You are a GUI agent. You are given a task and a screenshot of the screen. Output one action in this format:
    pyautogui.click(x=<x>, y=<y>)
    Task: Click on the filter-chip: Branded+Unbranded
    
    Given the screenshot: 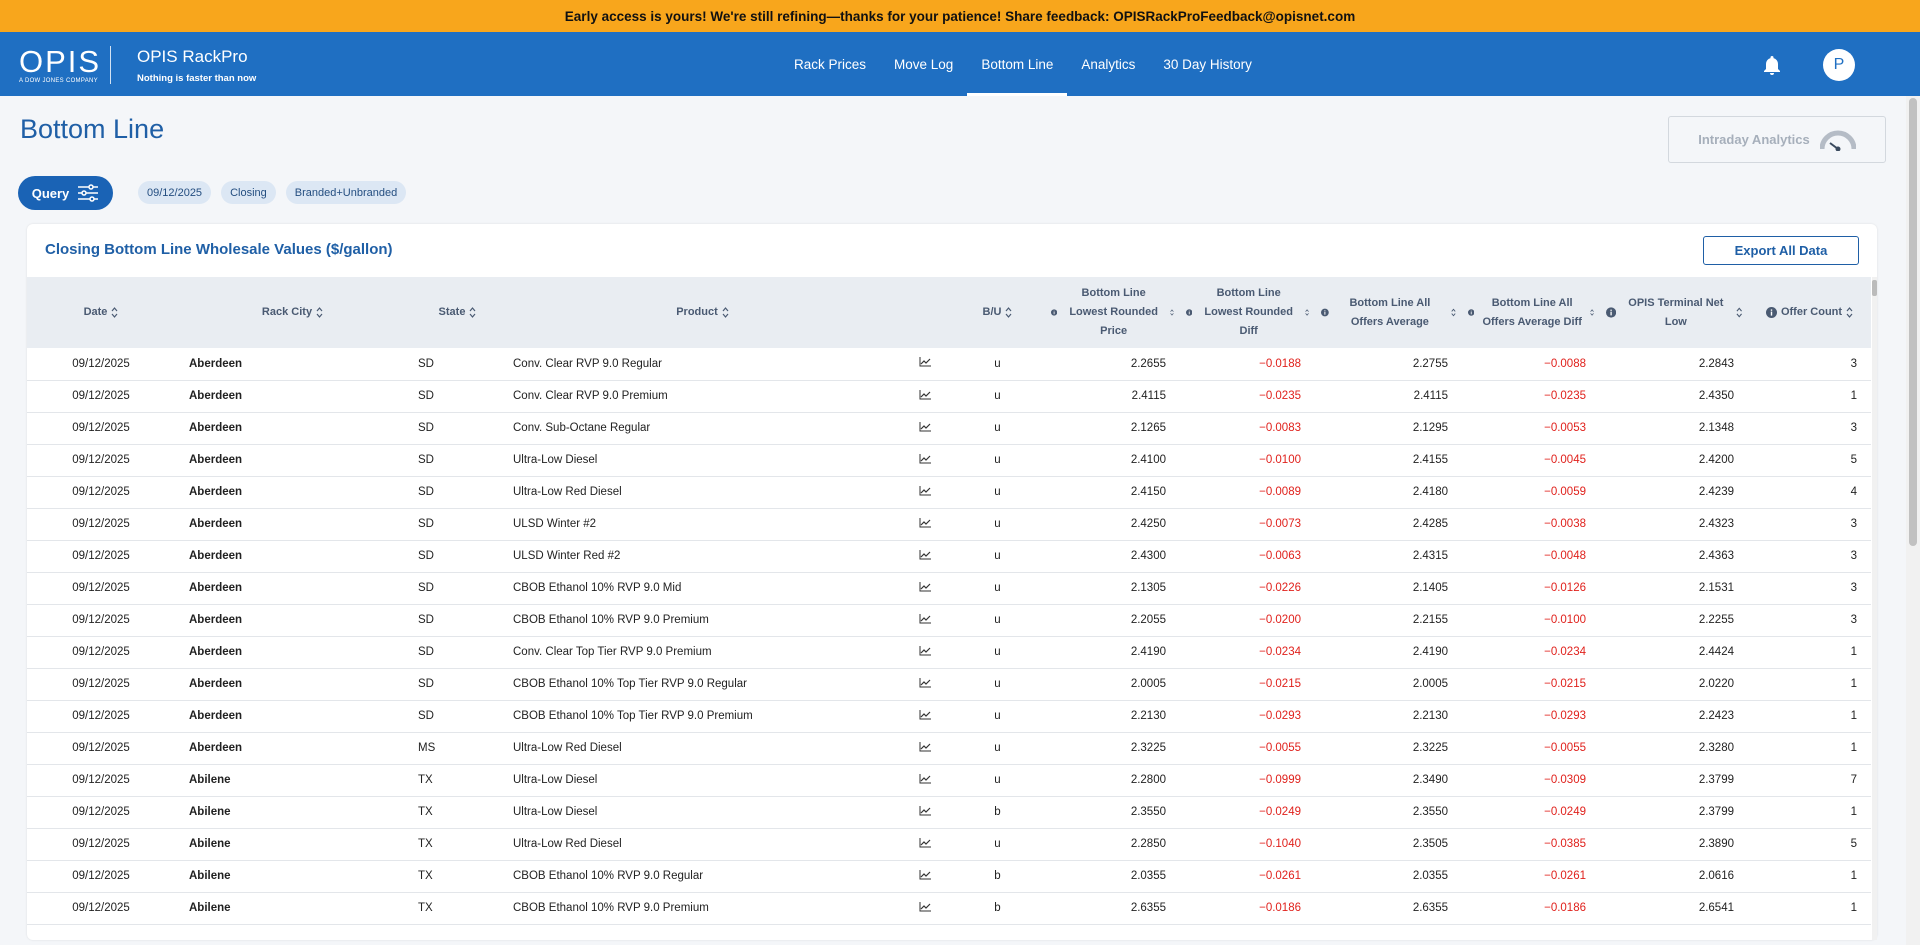 What is the action you would take?
    pyautogui.click(x=346, y=192)
    